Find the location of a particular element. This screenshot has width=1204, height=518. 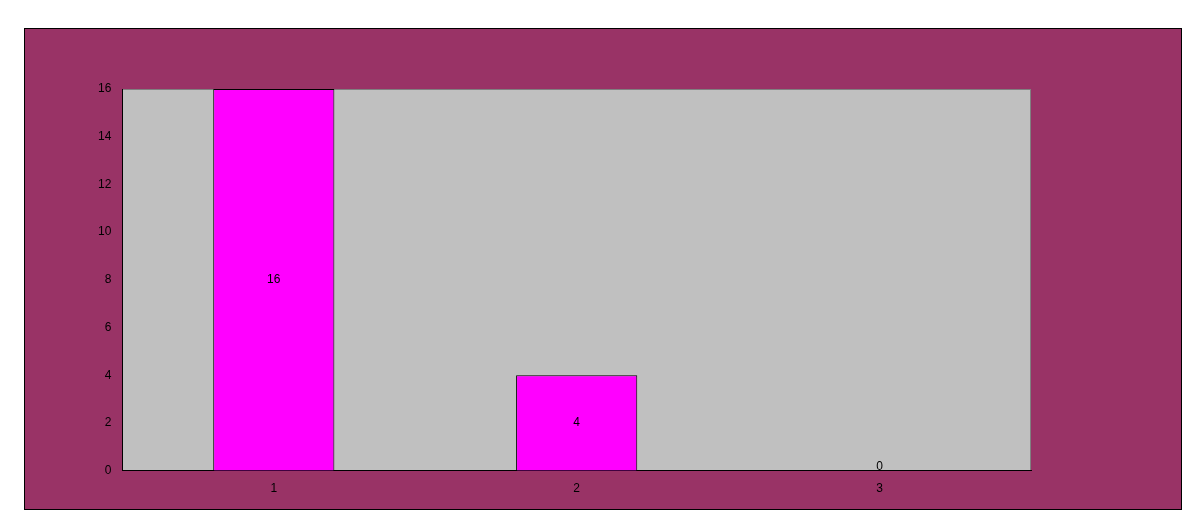

x-tick-label: 2 is located at coordinates (577, 488).